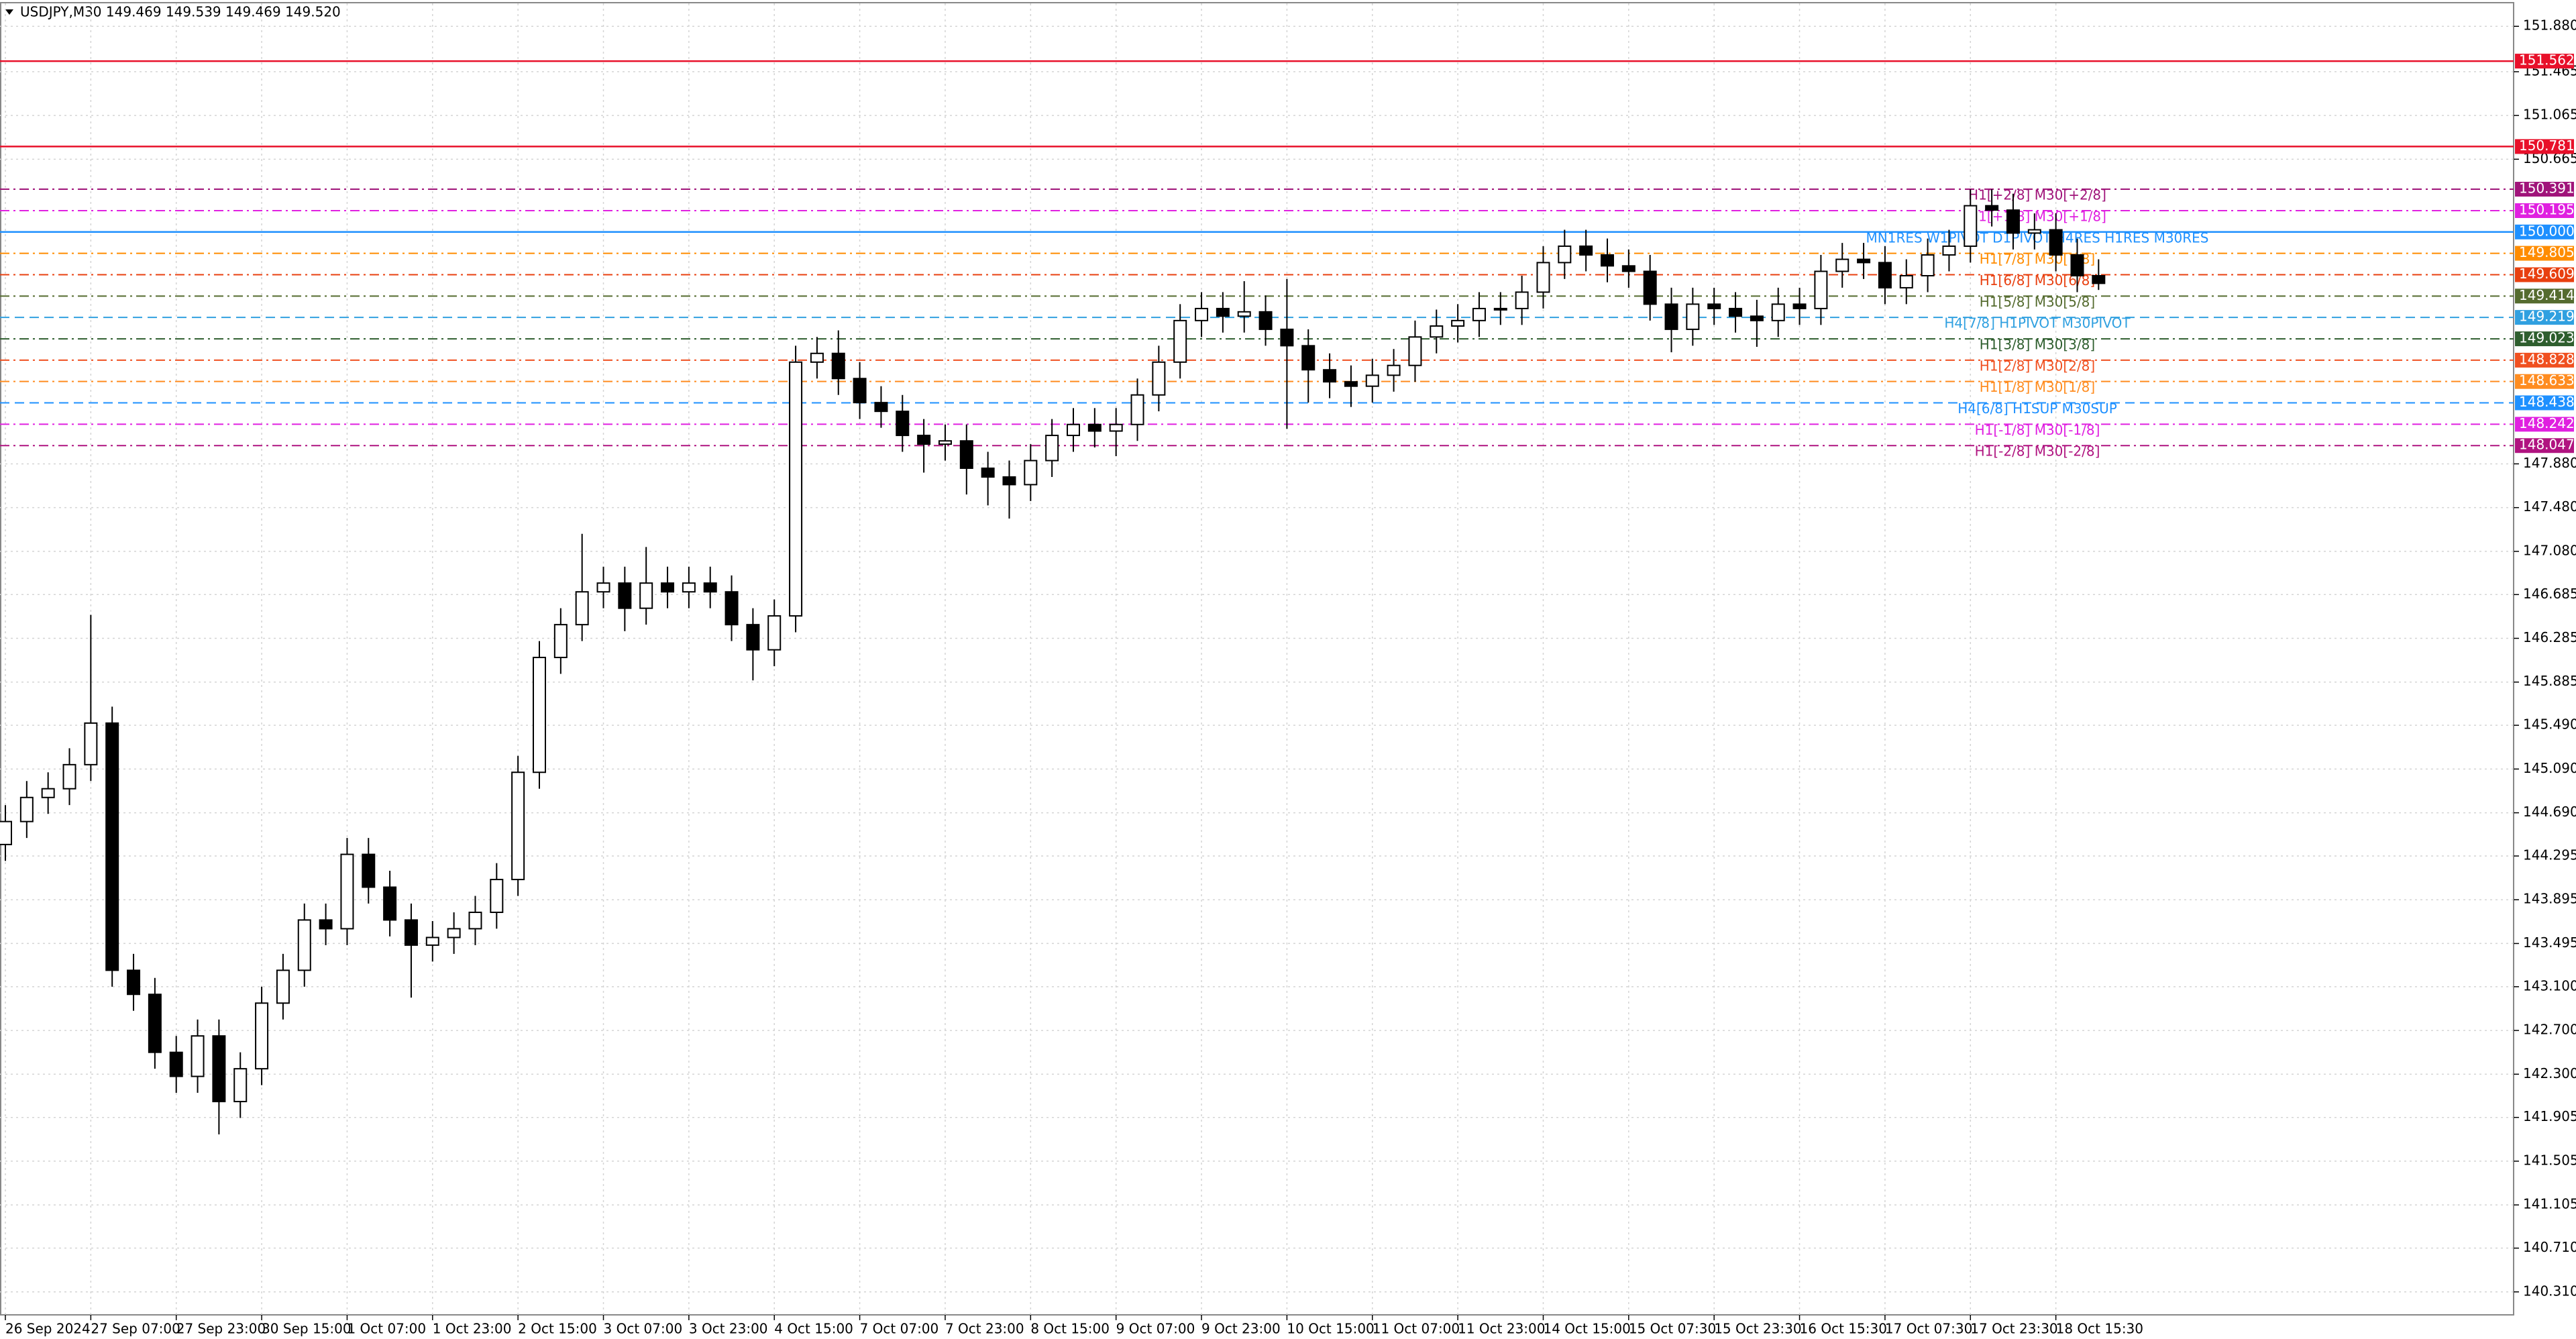  What do you see at coordinates (9, 12) in the screenshot?
I see `menu-arrow` at bounding box center [9, 12].